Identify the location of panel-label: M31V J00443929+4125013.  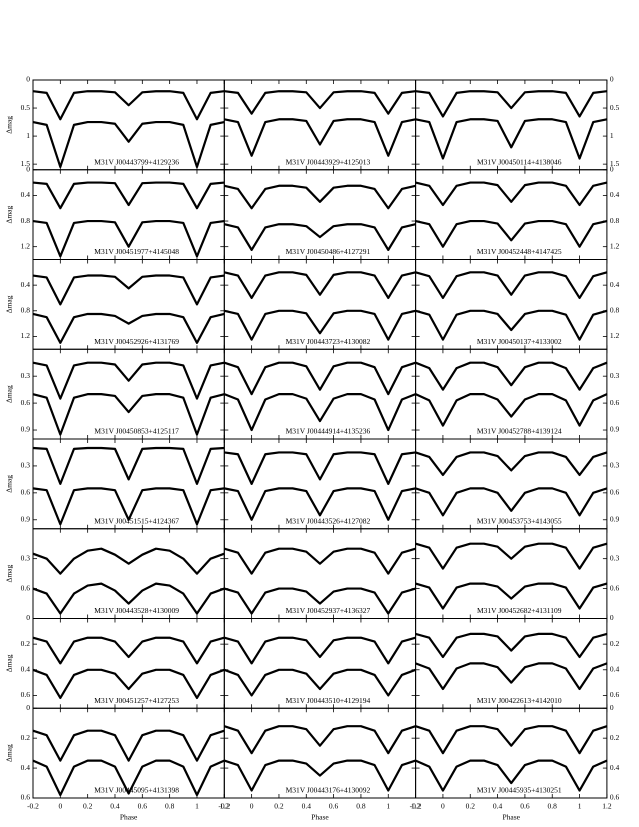
(328, 161).